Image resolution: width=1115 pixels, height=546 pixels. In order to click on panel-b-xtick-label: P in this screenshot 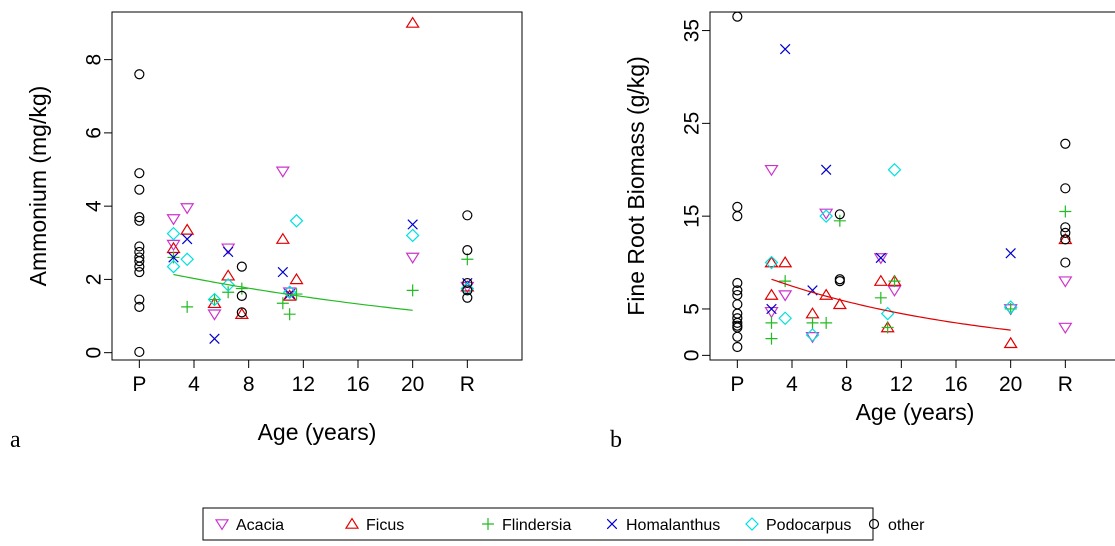, I will do `click(737, 384)`.